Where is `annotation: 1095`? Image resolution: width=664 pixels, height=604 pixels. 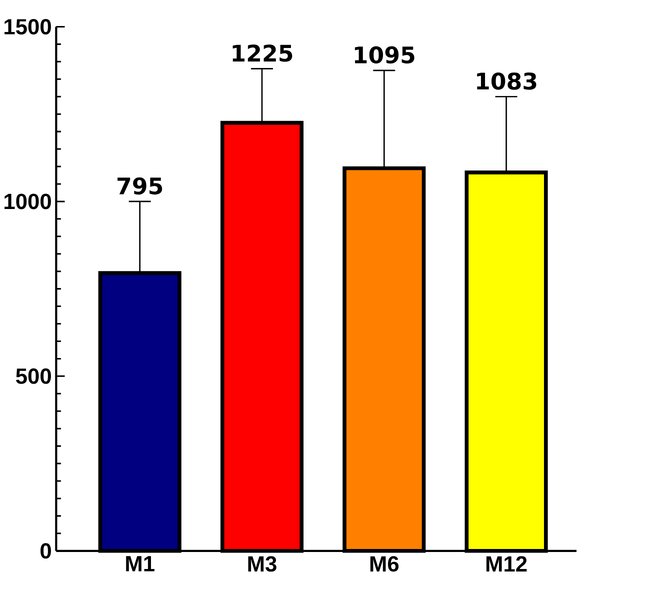 annotation: 1095 is located at coordinates (384, 55).